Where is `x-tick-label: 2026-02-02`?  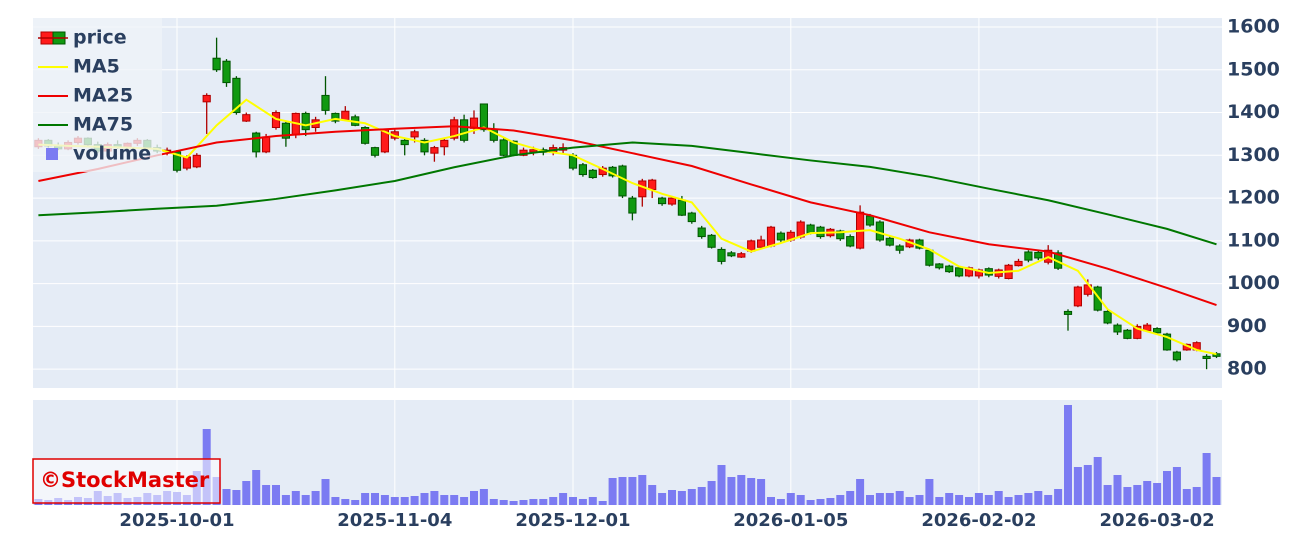
x-tick-label: 2026-02-02 is located at coordinates (978, 520).